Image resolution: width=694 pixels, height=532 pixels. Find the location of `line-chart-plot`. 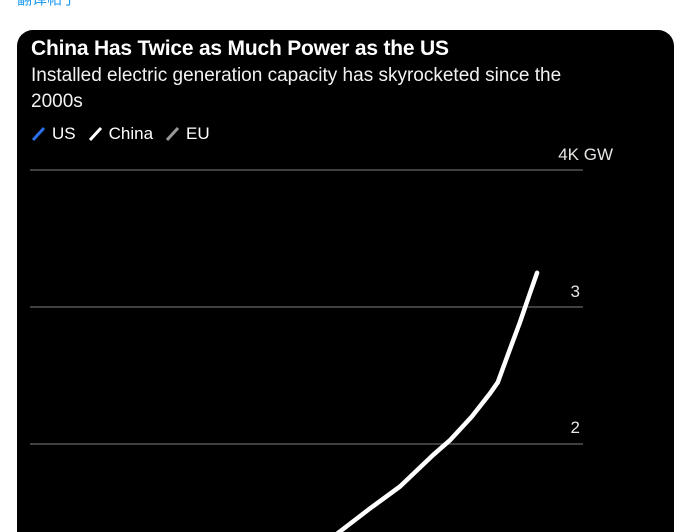

line-chart-plot is located at coordinates (437, 401).